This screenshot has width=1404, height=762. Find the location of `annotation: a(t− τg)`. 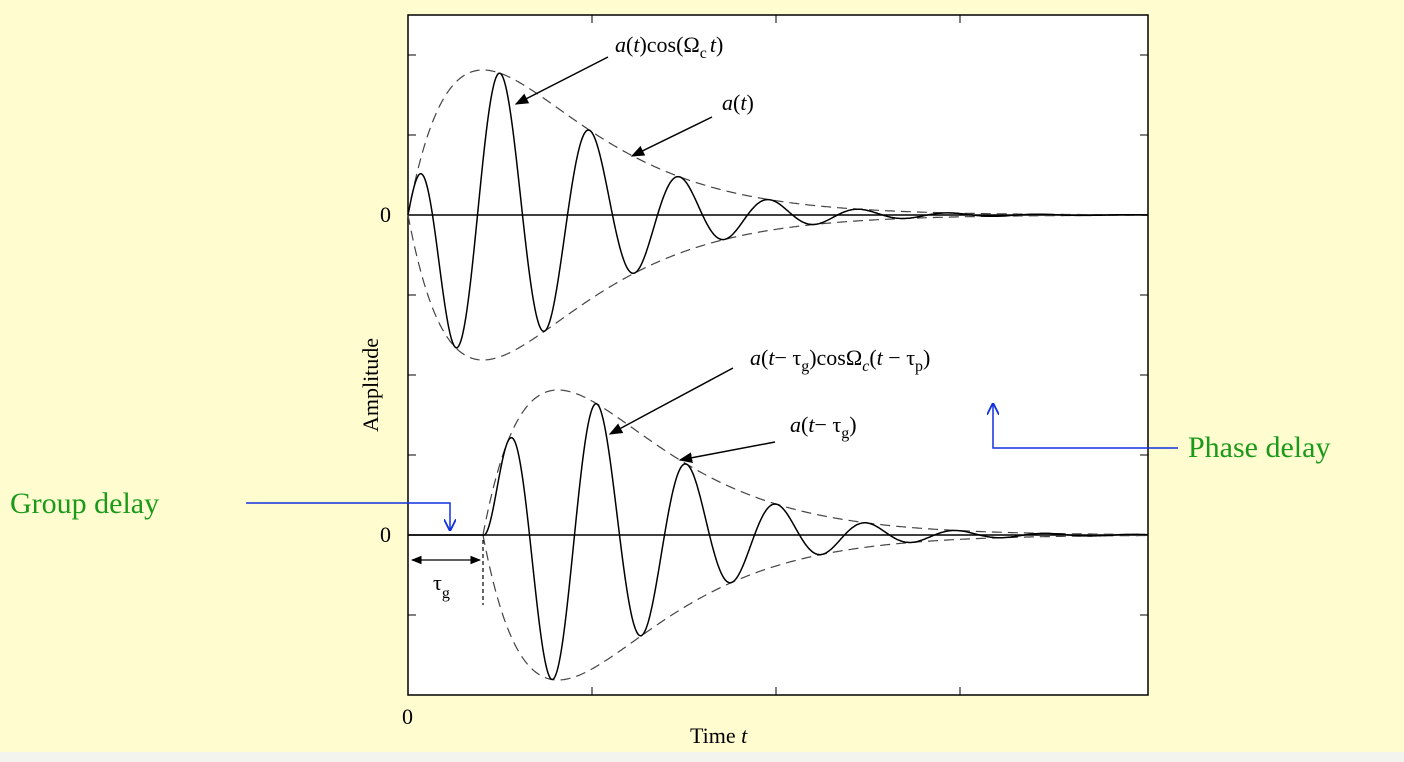

annotation: a(t− τg) is located at coordinates (823, 427).